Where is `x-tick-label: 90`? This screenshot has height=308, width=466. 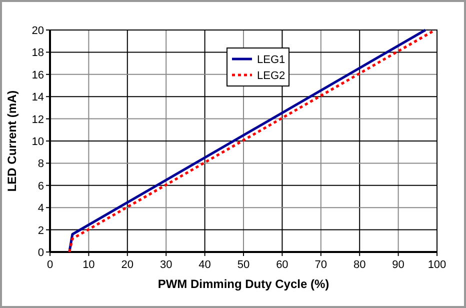 x-tick-label: 90 is located at coordinates (398, 265).